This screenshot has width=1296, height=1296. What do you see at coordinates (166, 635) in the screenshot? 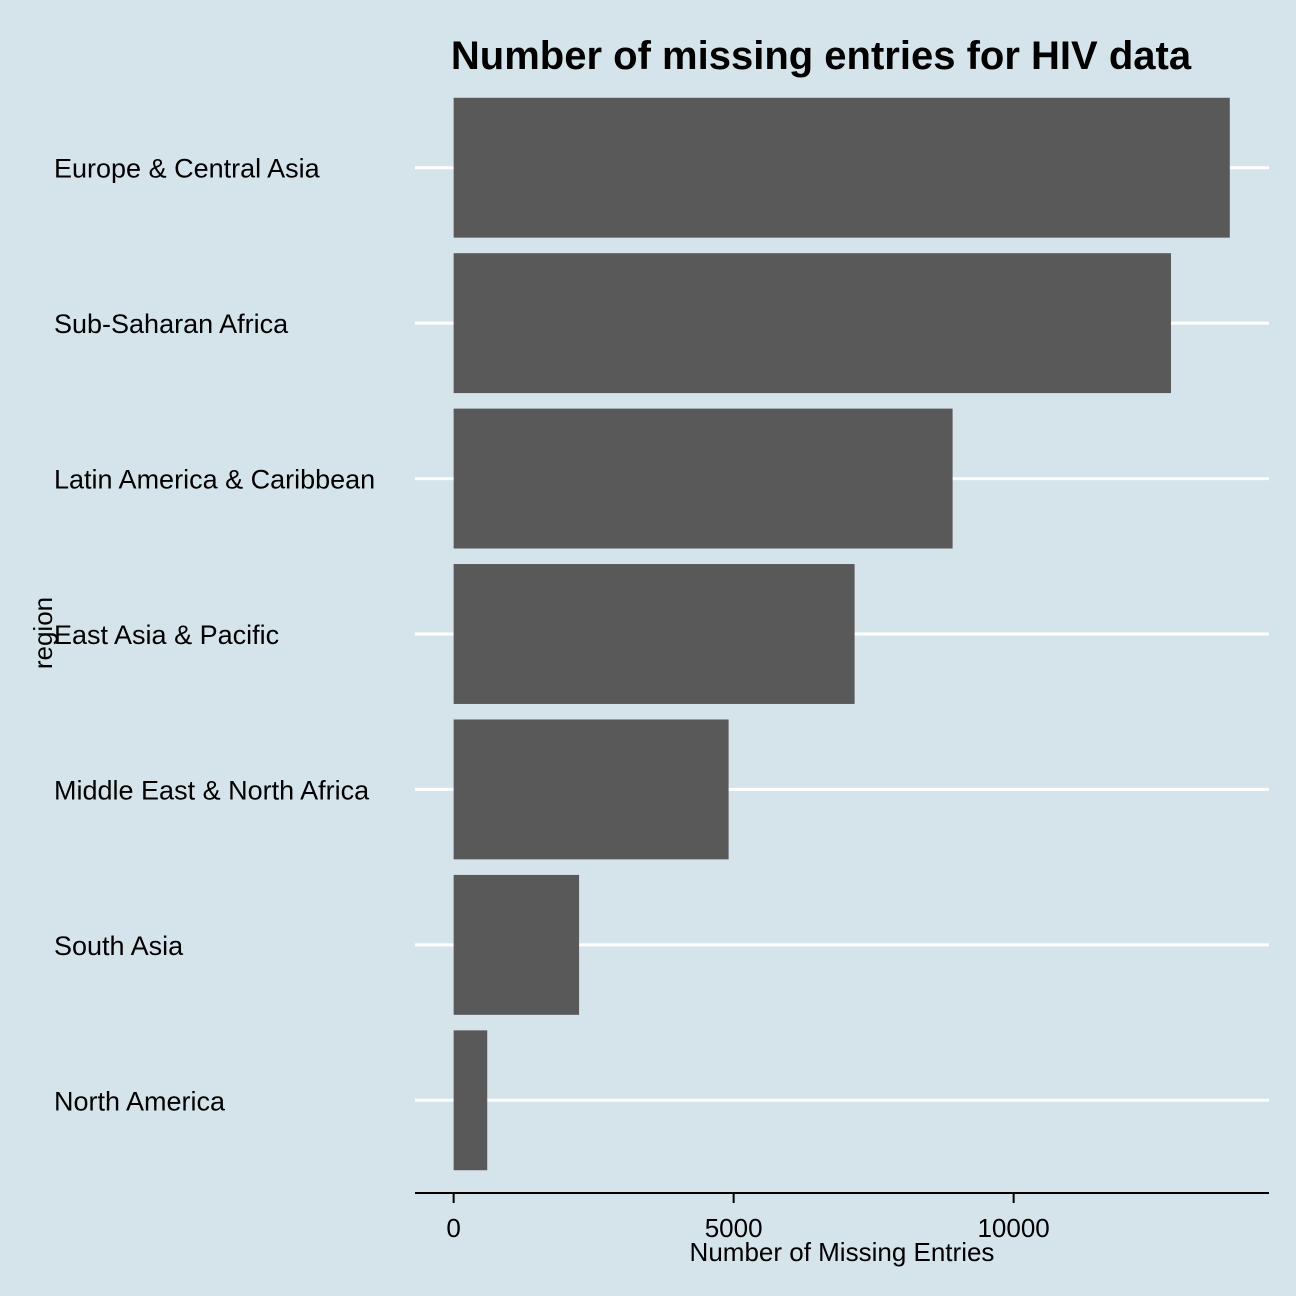
I see `category-label: East Asia & Pacific` at bounding box center [166, 635].